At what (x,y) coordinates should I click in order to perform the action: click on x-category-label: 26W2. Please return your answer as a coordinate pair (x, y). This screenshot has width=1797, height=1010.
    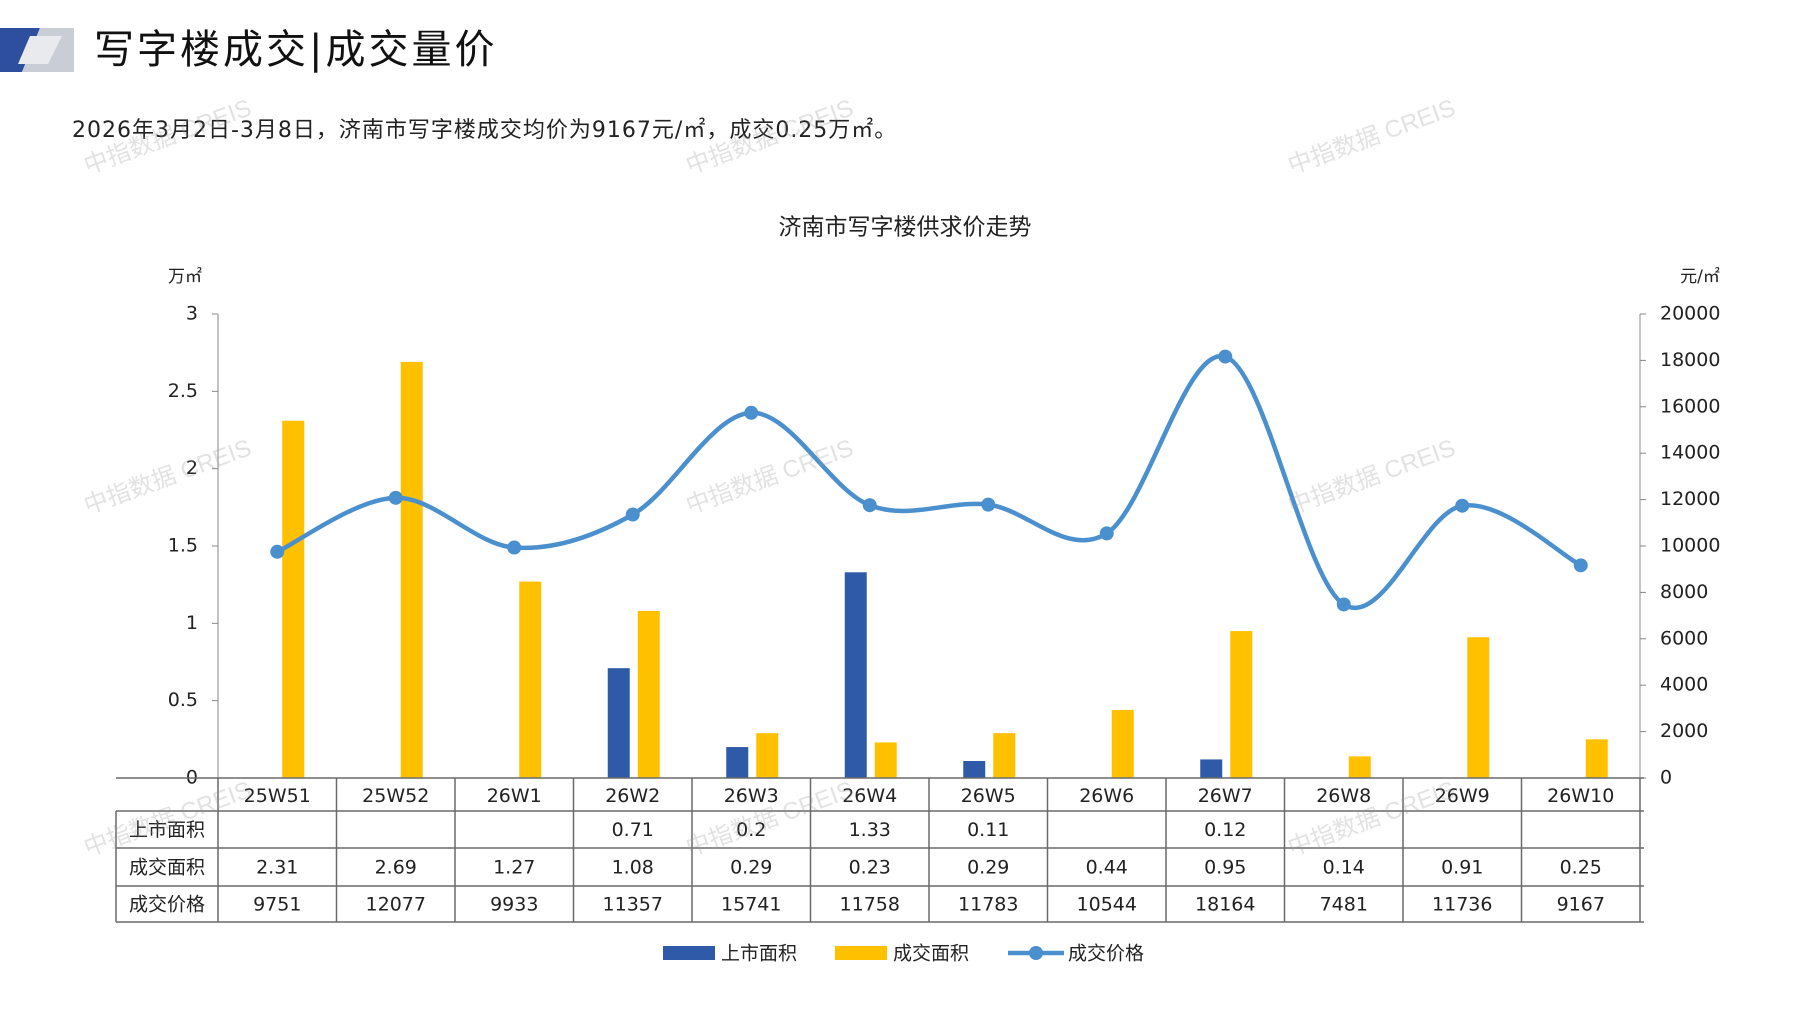
    Looking at the image, I should click on (632, 796).